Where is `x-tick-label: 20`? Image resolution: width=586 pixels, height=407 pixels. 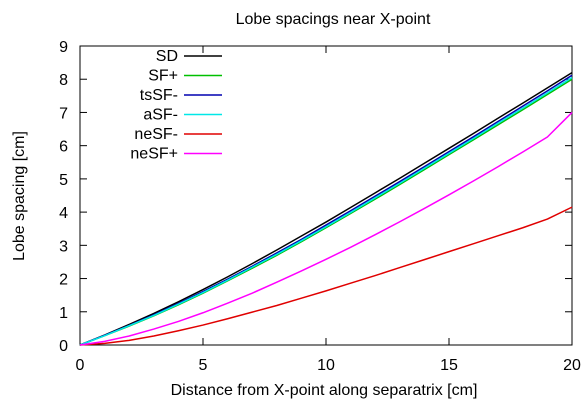 x-tick-label: 20 is located at coordinates (572, 365).